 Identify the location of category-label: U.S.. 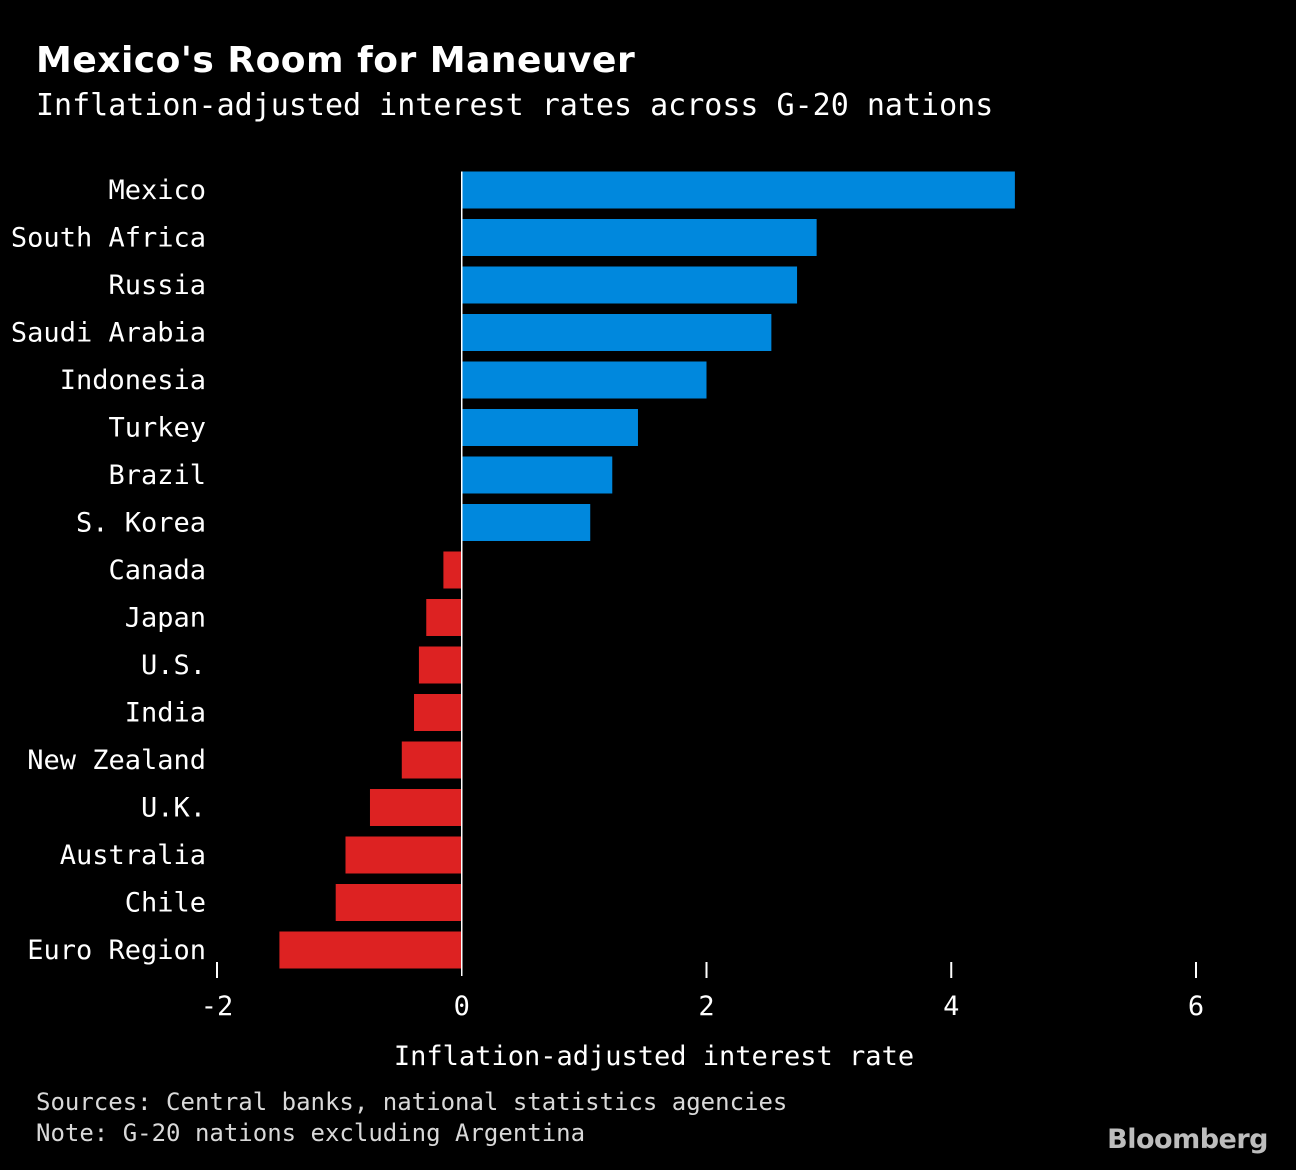
(173, 665).